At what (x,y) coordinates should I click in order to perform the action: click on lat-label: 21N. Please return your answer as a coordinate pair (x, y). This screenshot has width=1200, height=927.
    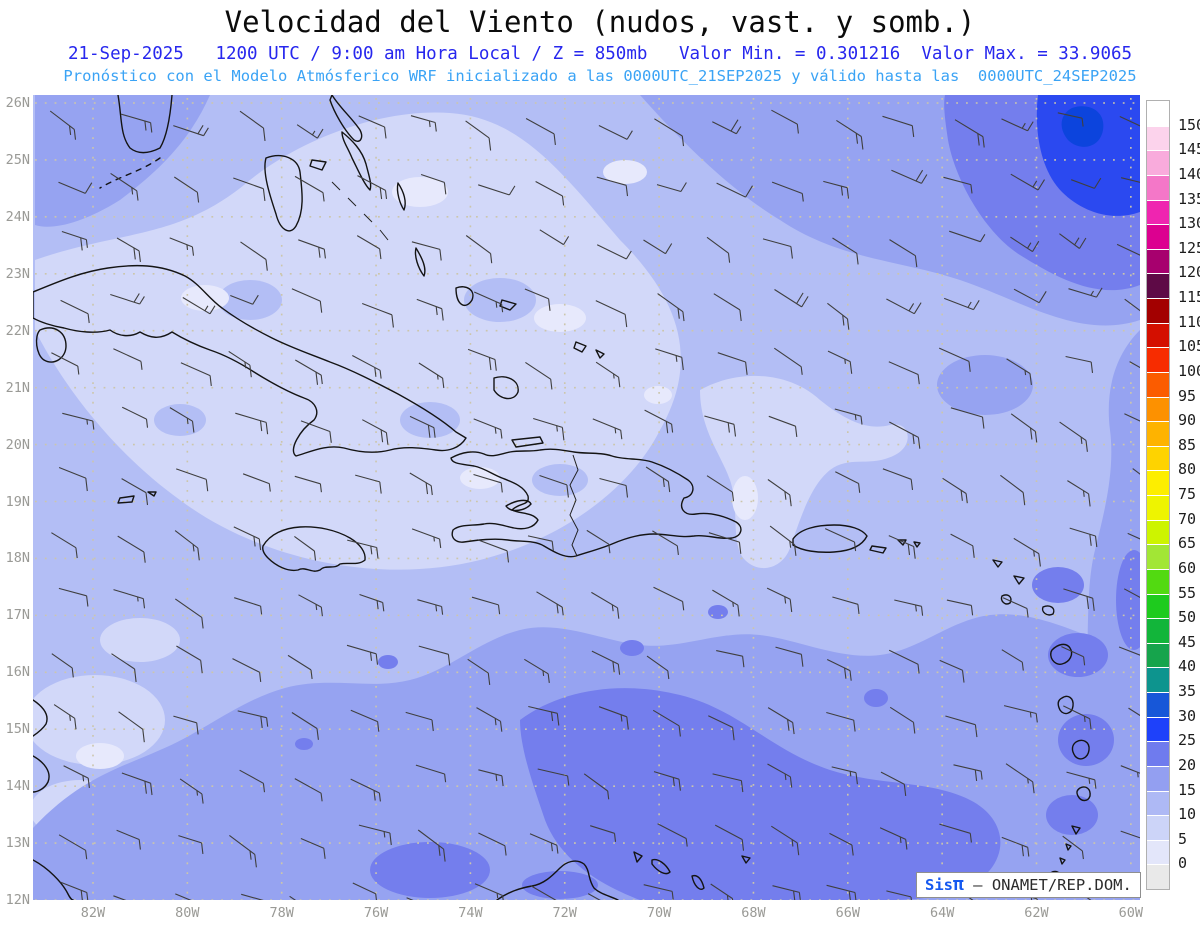
    Looking at the image, I should click on (17, 387).